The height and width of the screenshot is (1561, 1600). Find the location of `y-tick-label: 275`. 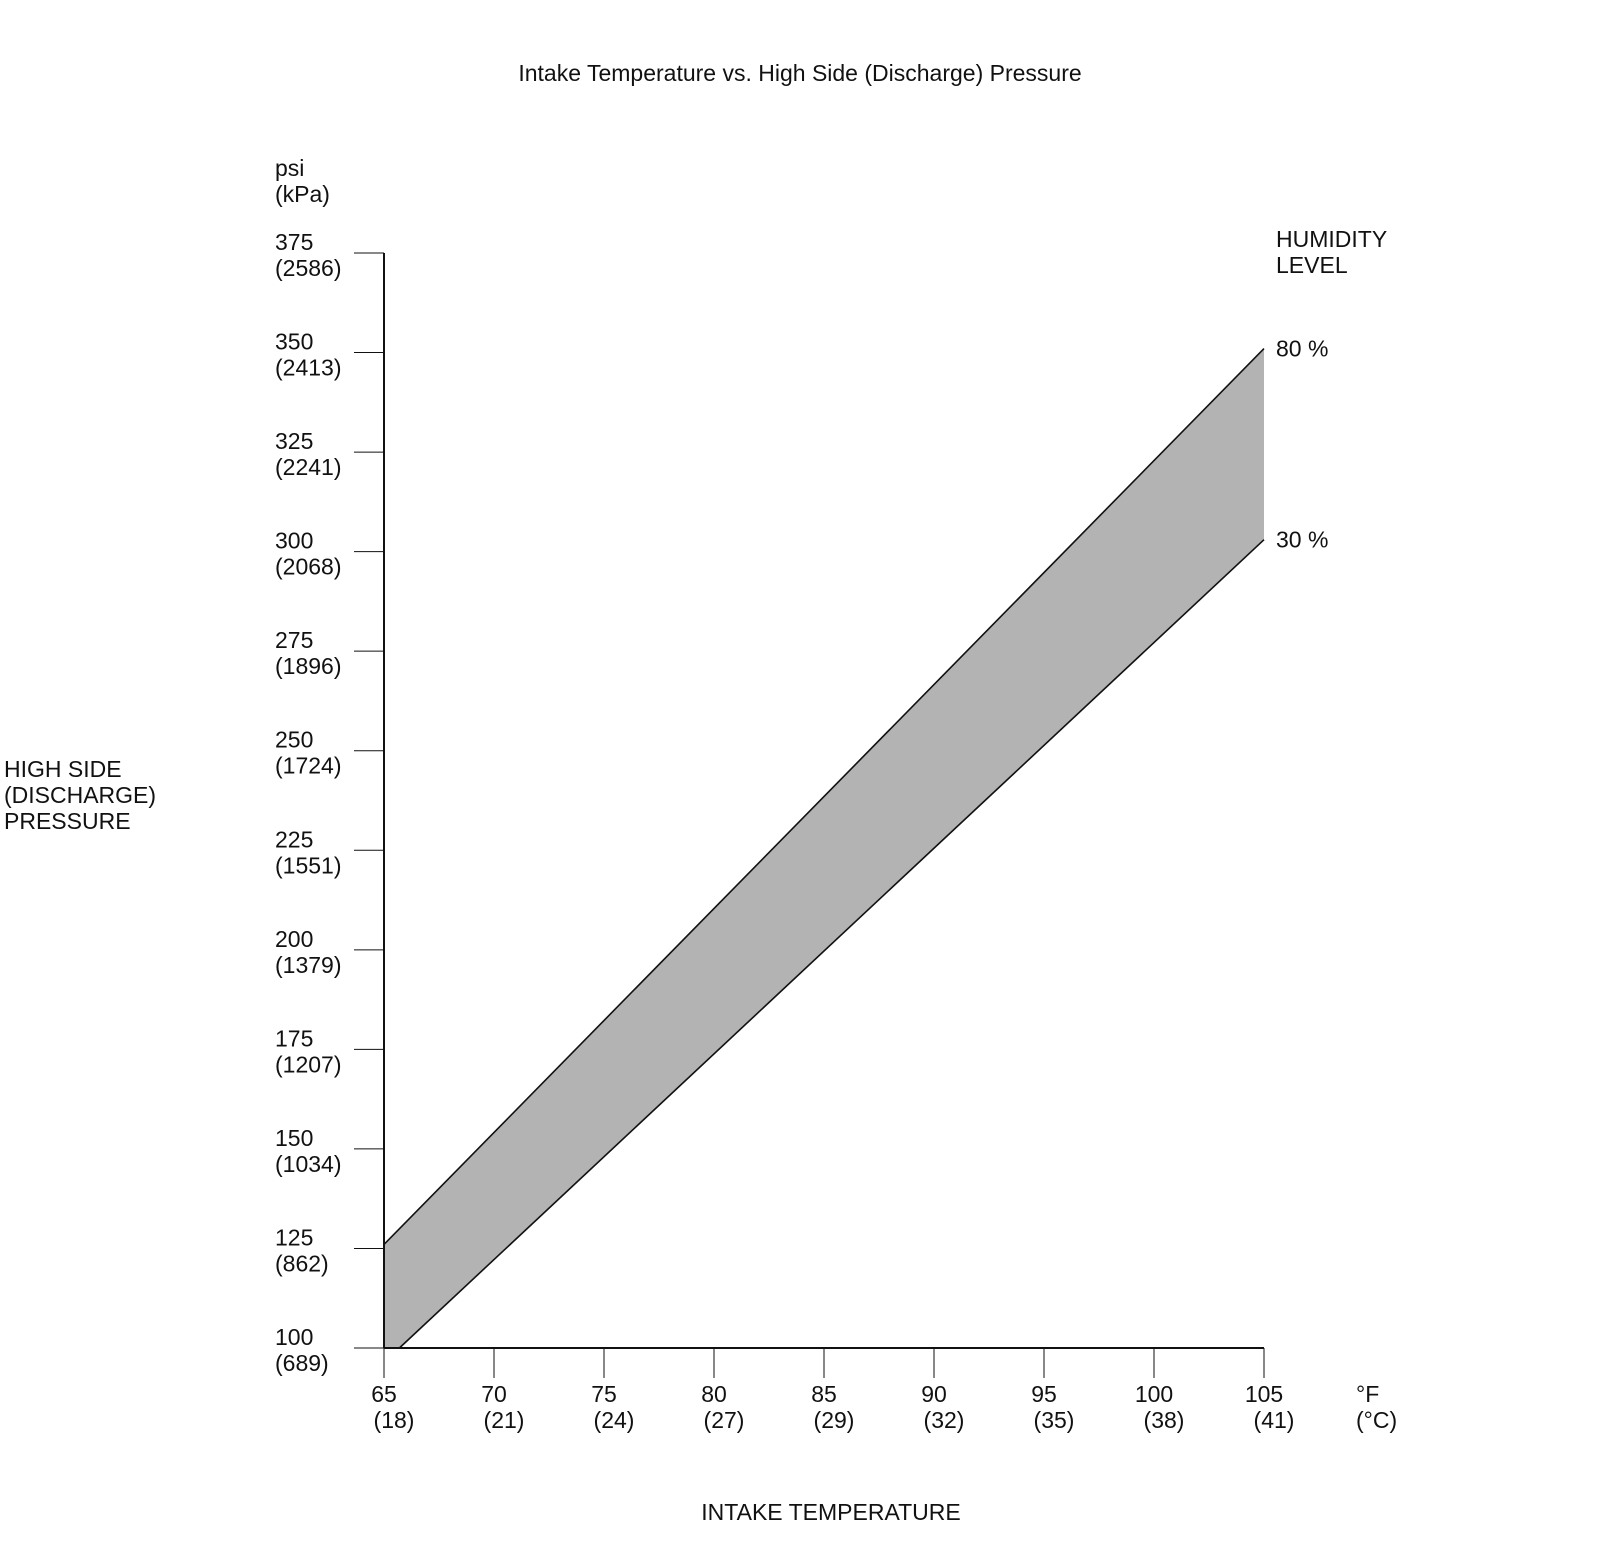

y-tick-label: 275 is located at coordinates (294, 640).